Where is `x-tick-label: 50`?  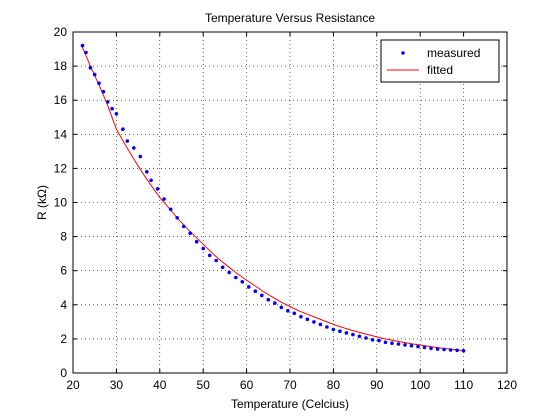
x-tick-label: 50 is located at coordinates (204, 385).